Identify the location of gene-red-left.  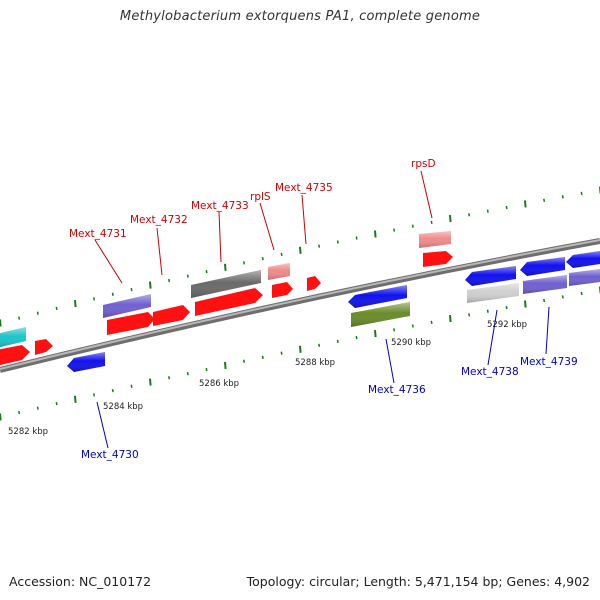
(15, 355).